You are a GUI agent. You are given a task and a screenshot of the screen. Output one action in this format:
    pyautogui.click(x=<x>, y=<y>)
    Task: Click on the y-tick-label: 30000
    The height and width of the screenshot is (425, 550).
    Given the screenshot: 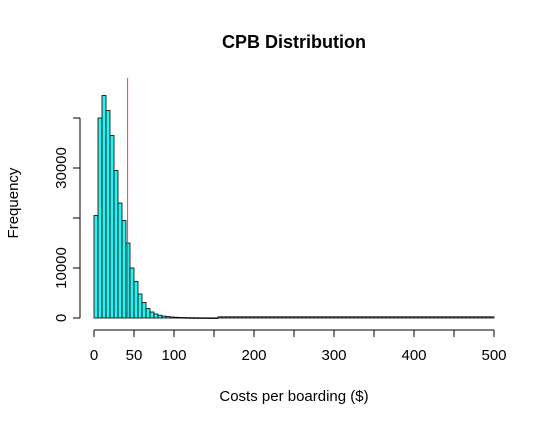 What is the action you would take?
    pyautogui.click(x=61, y=168)
    